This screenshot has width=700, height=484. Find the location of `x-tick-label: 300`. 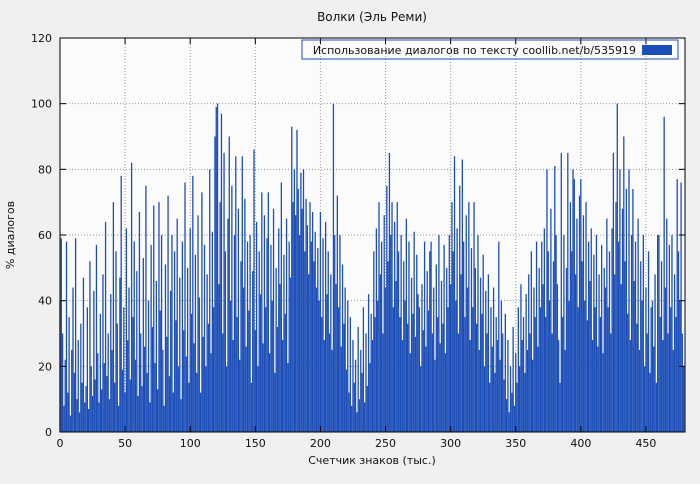

x-tick-label: 300 is located at coordinates (450, 443).